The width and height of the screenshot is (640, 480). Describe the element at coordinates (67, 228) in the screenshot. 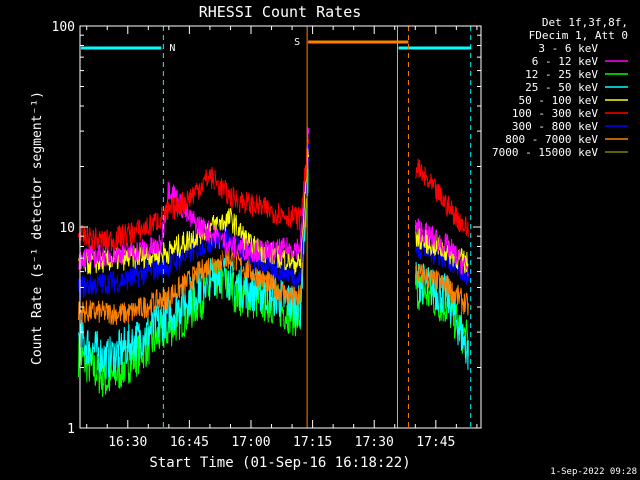

I see `y-tick-label: 10` at that location.